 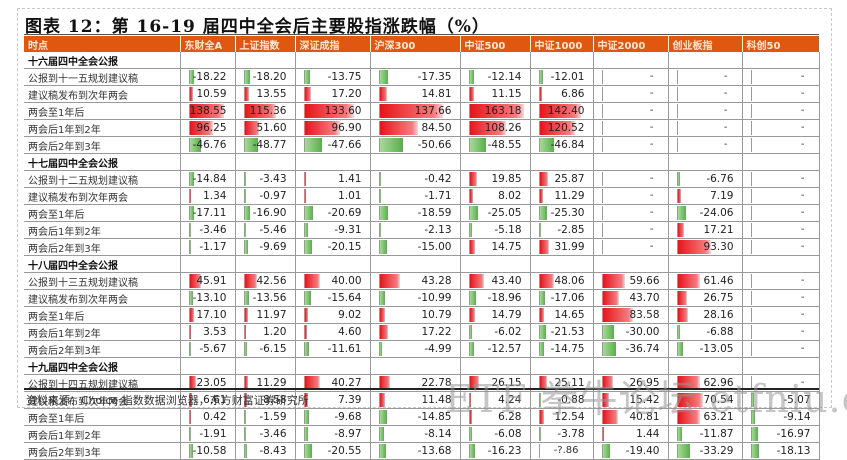 I want to click on databar-track: 8.58, so click(x=269, y=400).